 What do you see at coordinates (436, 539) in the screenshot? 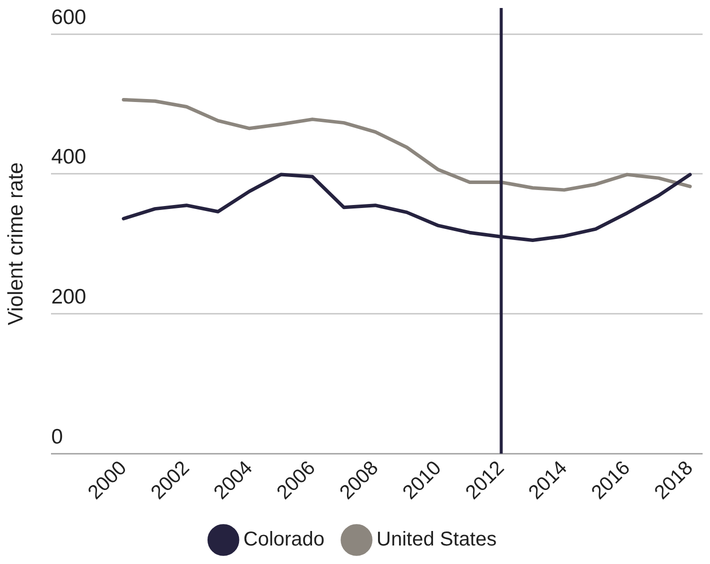
I see `legend-label: United States` at bounding box center [436, 539].